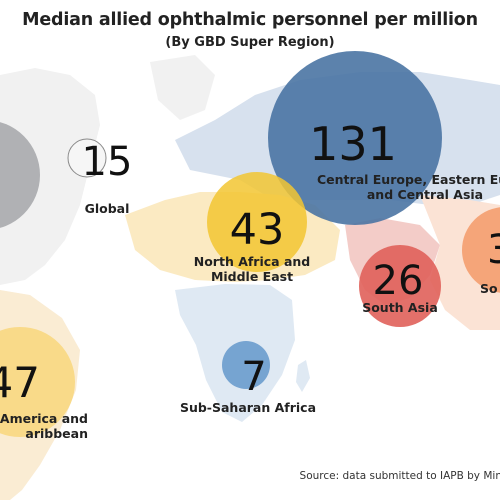 Image resolution: width=500 pixels, height=500 pixels. What do you see at coordinates (253, 377) in the screenshot?
I see `region-value-7: 7` at bounding box center [253, 377].